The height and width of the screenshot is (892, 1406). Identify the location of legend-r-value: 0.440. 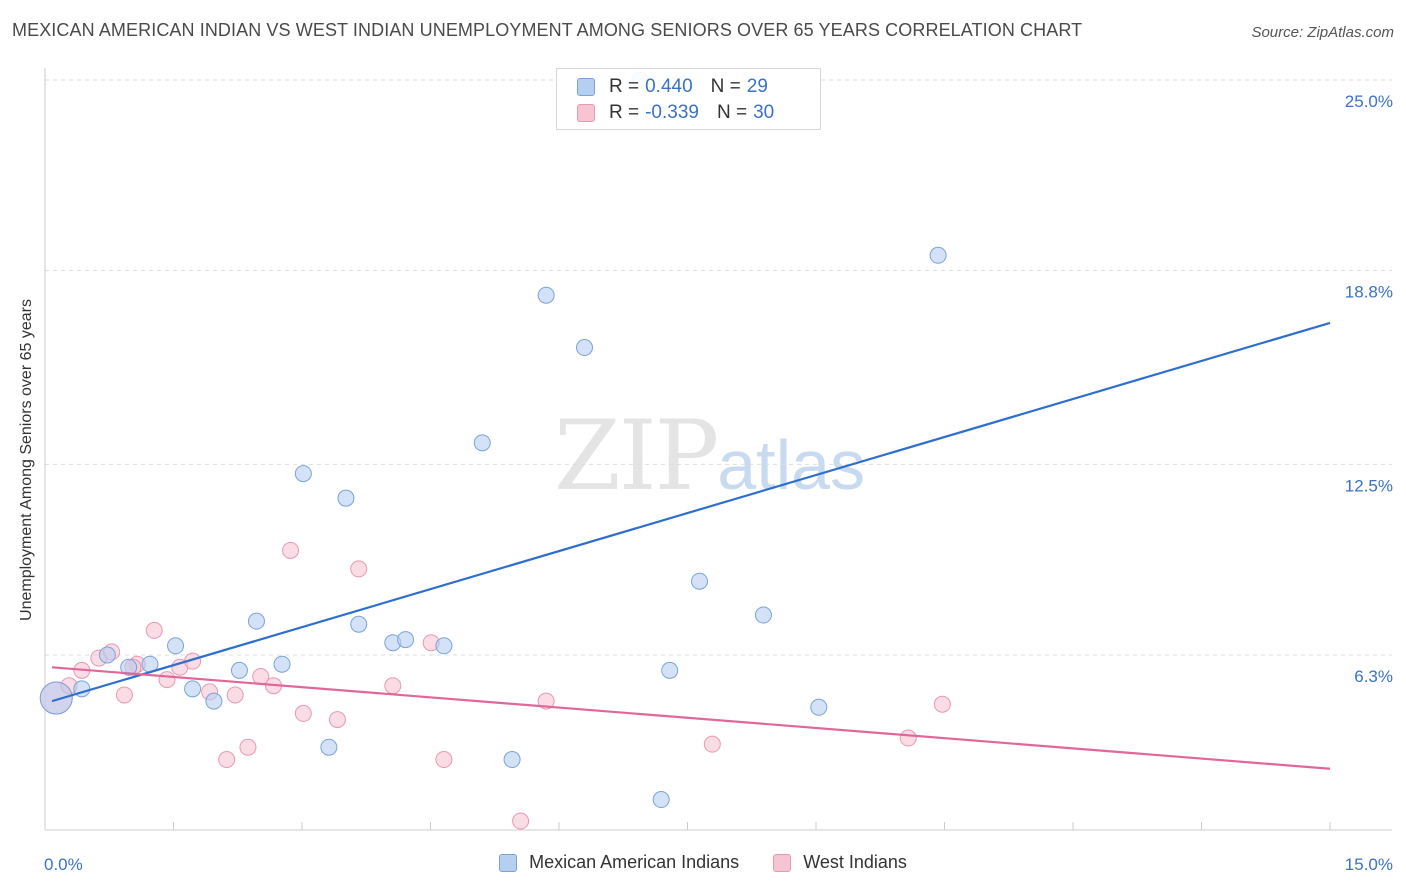
(669, 86).